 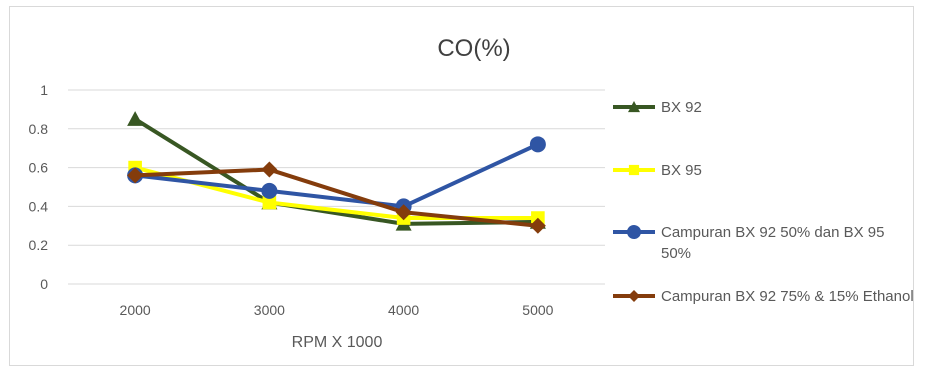 What do you see at coordinates (473, 48) in the screenshot?
I see `chart-title: CO(%)` at bounding box center [473, 48].